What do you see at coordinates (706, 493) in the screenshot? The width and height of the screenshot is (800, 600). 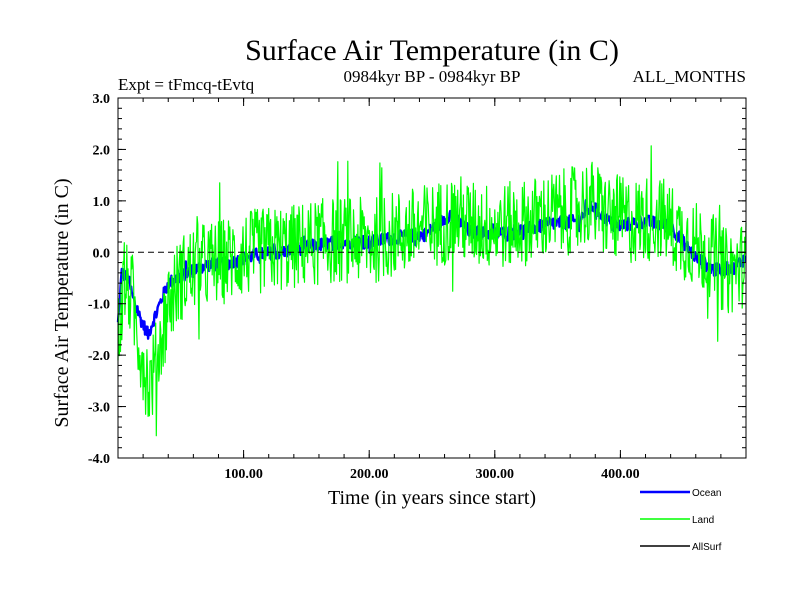 I see `legend-label-ocean: Ocean` at bounding box center [706, 493].